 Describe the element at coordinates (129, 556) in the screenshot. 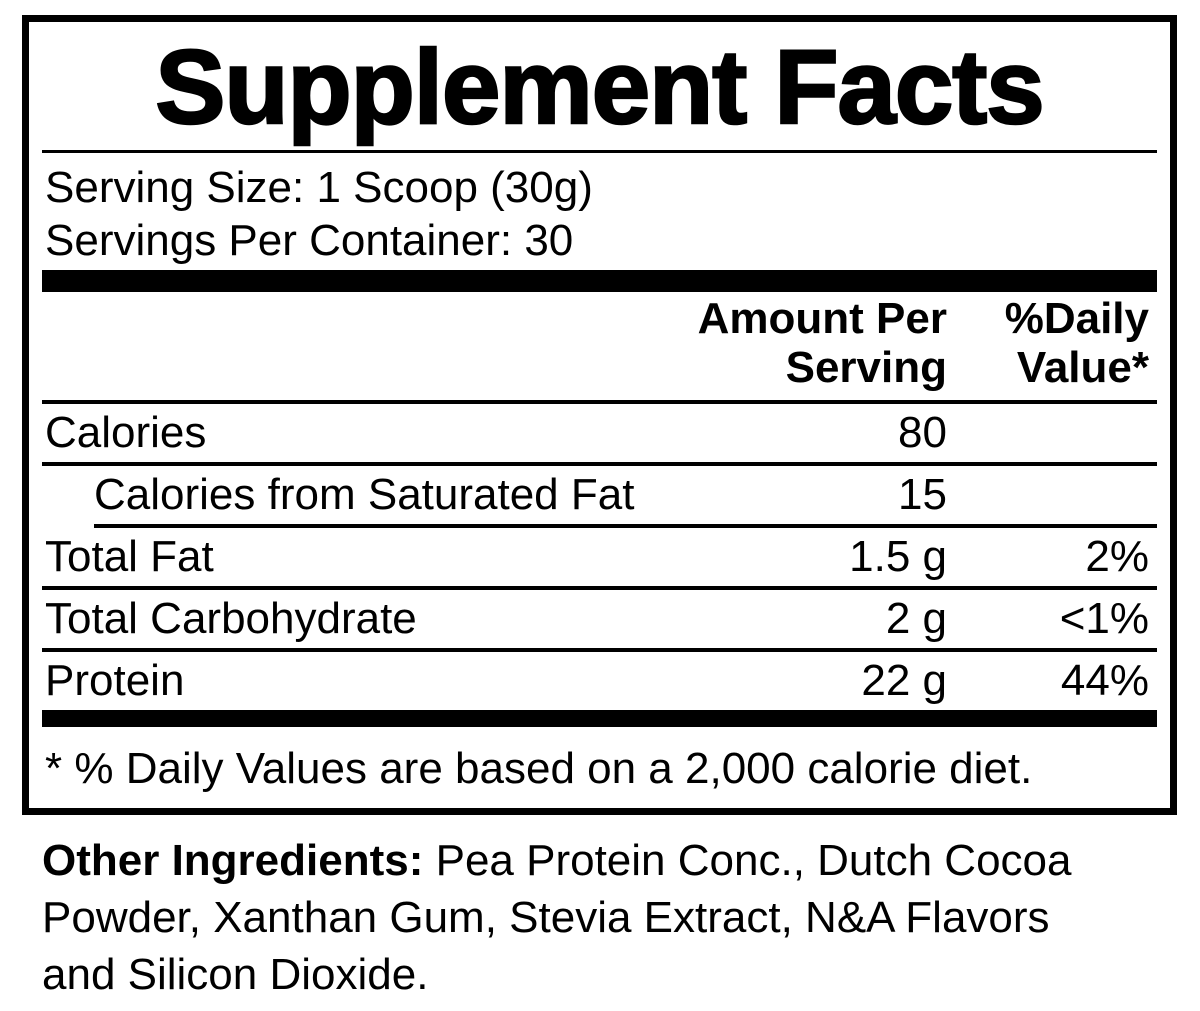

I see `nutrient-name: Total Fat` at that location.